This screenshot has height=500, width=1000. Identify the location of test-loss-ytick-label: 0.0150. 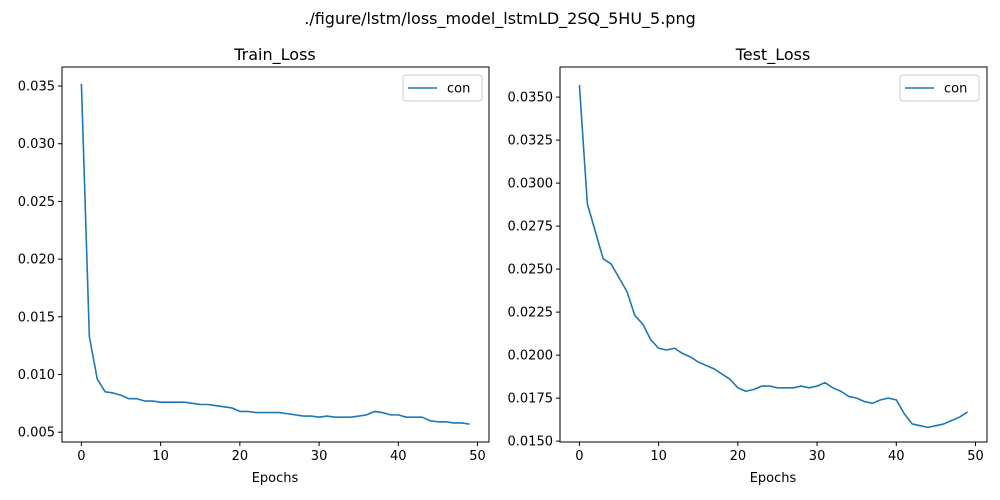
(531, 442).